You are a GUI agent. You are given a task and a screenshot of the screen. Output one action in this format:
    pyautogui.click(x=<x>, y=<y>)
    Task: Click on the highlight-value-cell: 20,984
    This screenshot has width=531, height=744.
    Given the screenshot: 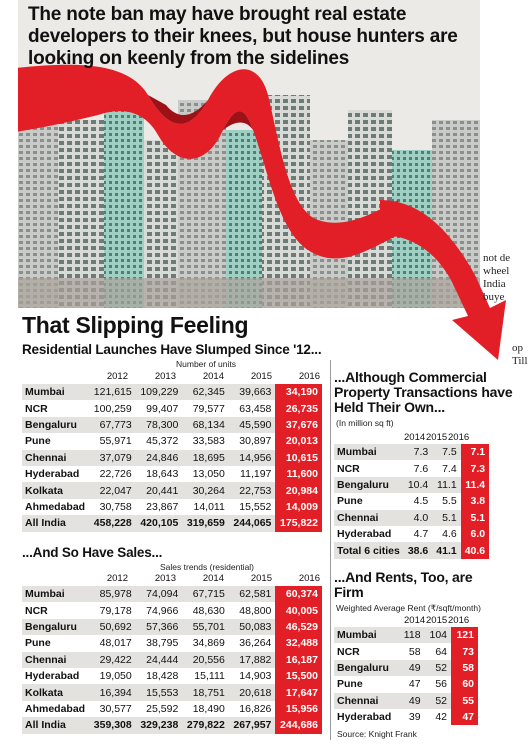 What is the action you would take?
    pyautogui.click(x=298, y=490)
    